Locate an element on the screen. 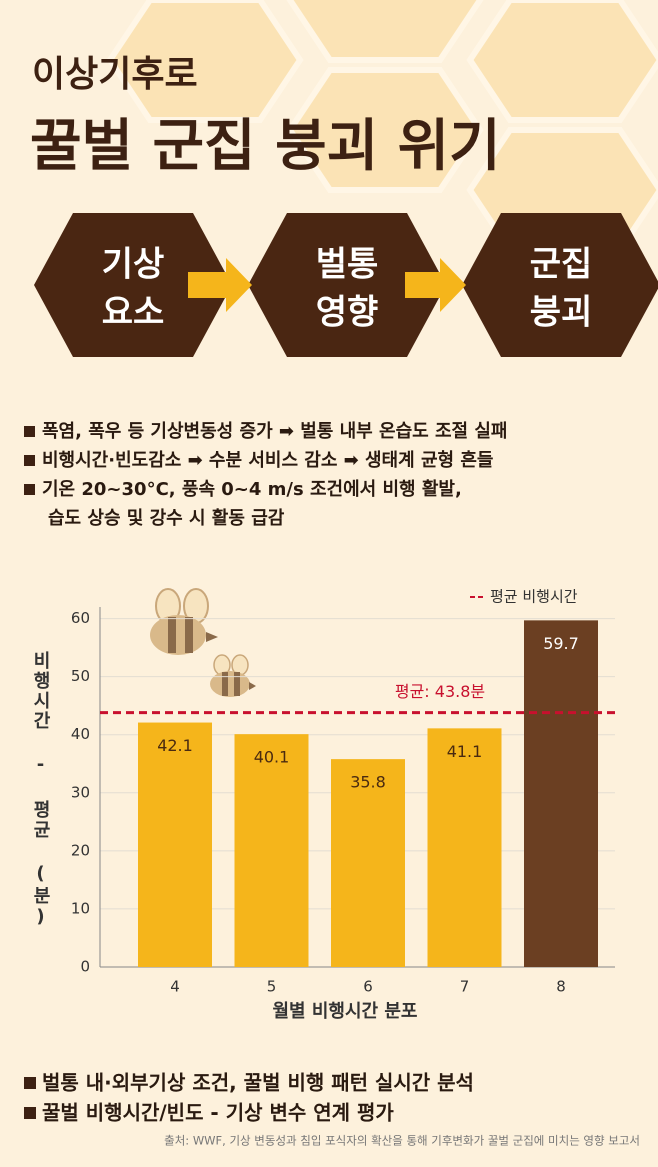 The image size is (658, 1167). y-tick-label: 40 is located at coordinates (80, 734).